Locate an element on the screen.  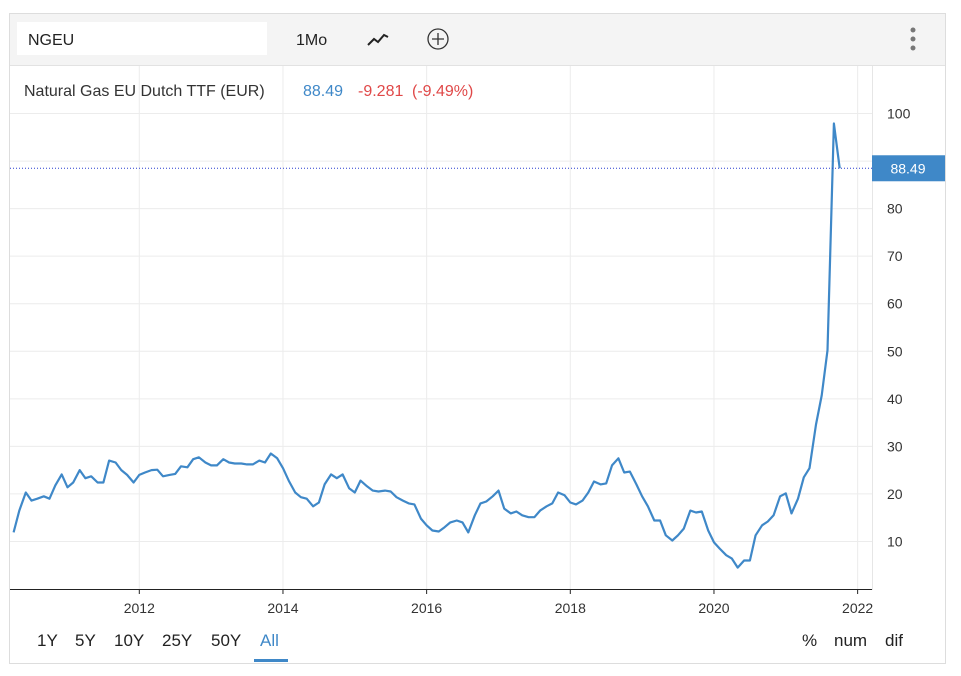
x-tick-label: 2014 is located at coordinates (282, 608).